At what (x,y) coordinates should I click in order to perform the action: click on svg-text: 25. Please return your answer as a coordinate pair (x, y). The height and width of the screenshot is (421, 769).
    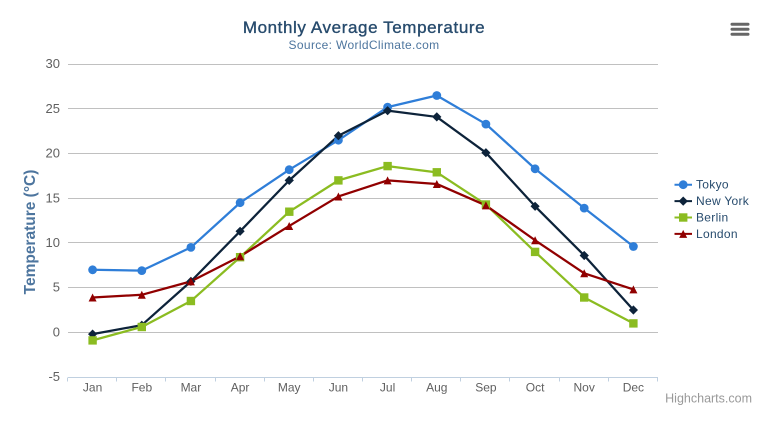
    Looking at the image, I should click on (53, 108).